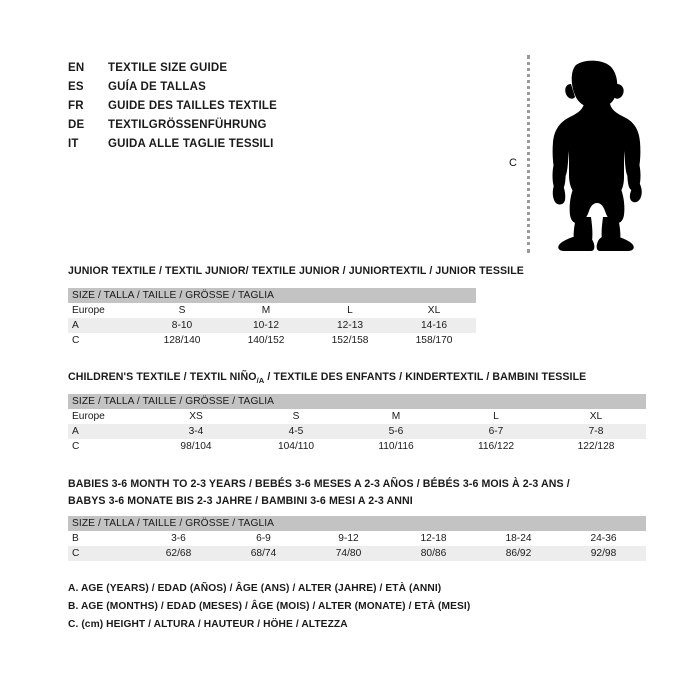 The width and height of the screenshot is (700, 700). What do you see at coordinates (496, 416) in the screenshot?
I see `children-europe-l: L` at bounding box center [496, 416].